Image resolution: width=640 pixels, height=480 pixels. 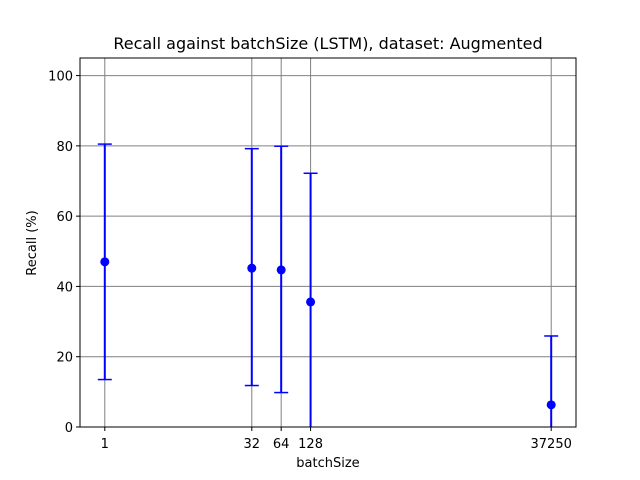 What do you see at coordinates (281, 444) in the screenshot?
I see `x-tick-label: 64` at bounding box center [281, 444].